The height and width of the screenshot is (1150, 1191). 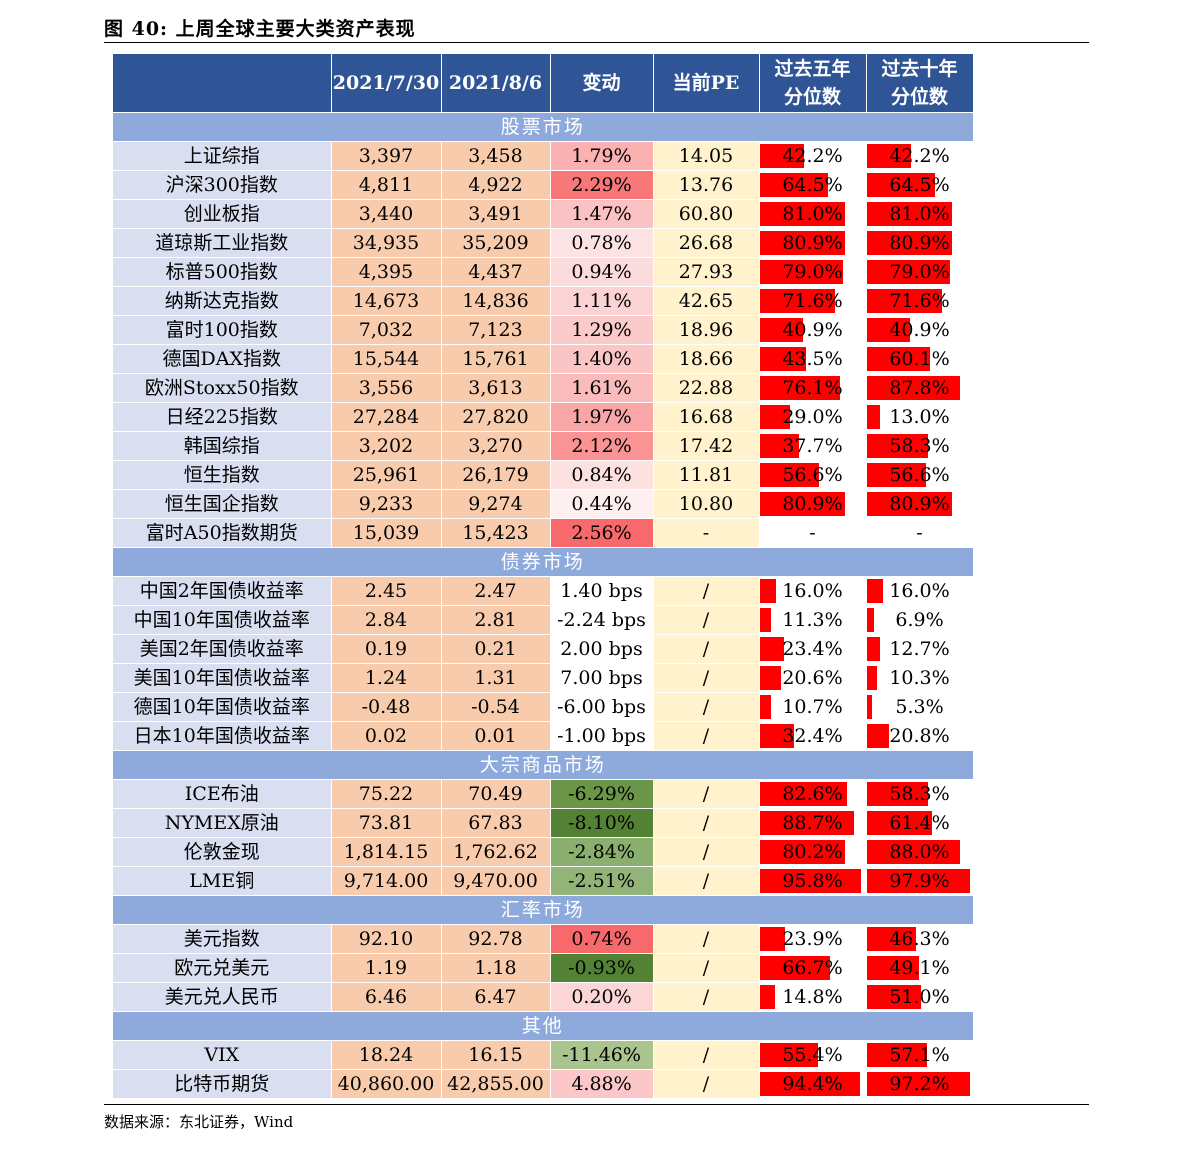 I want to click on percentile-text: 5.3%, so click(x=919, y=707).